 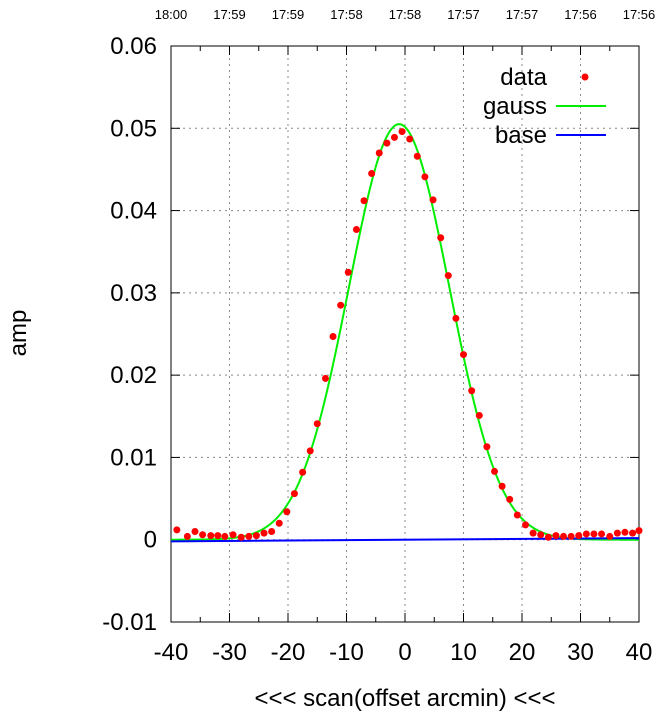 I want to click on y-tick-label: 0.04, so click(x=133, y=211).